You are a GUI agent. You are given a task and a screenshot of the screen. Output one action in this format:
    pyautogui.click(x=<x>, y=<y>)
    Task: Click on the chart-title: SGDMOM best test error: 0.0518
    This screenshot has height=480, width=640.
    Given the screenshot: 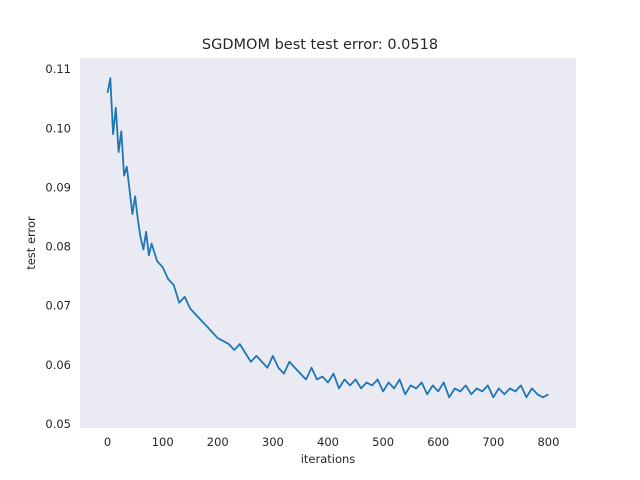 What is the action you would take?
    pyautogui.click(x=320, y=45)
    